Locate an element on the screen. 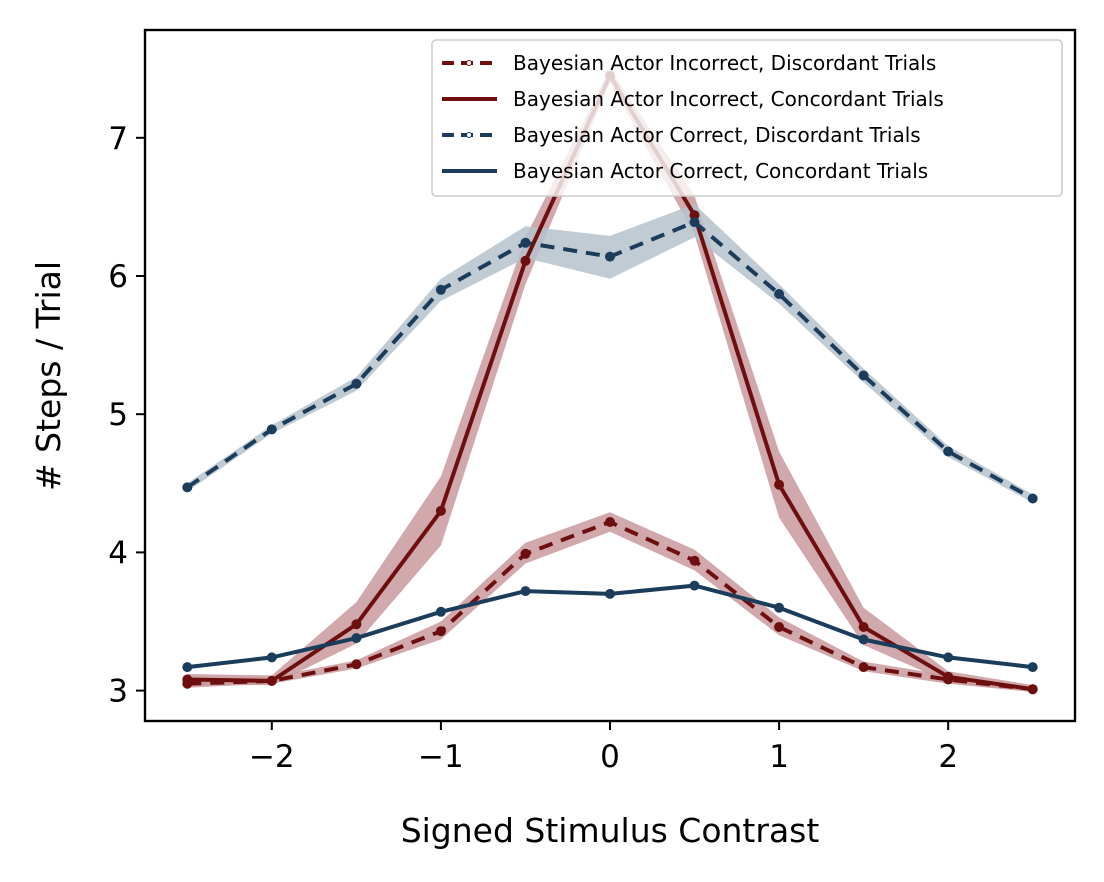 This screenshot has width=1104, height=882. x-tick-label: 0 is located at coordinates (610, 757).